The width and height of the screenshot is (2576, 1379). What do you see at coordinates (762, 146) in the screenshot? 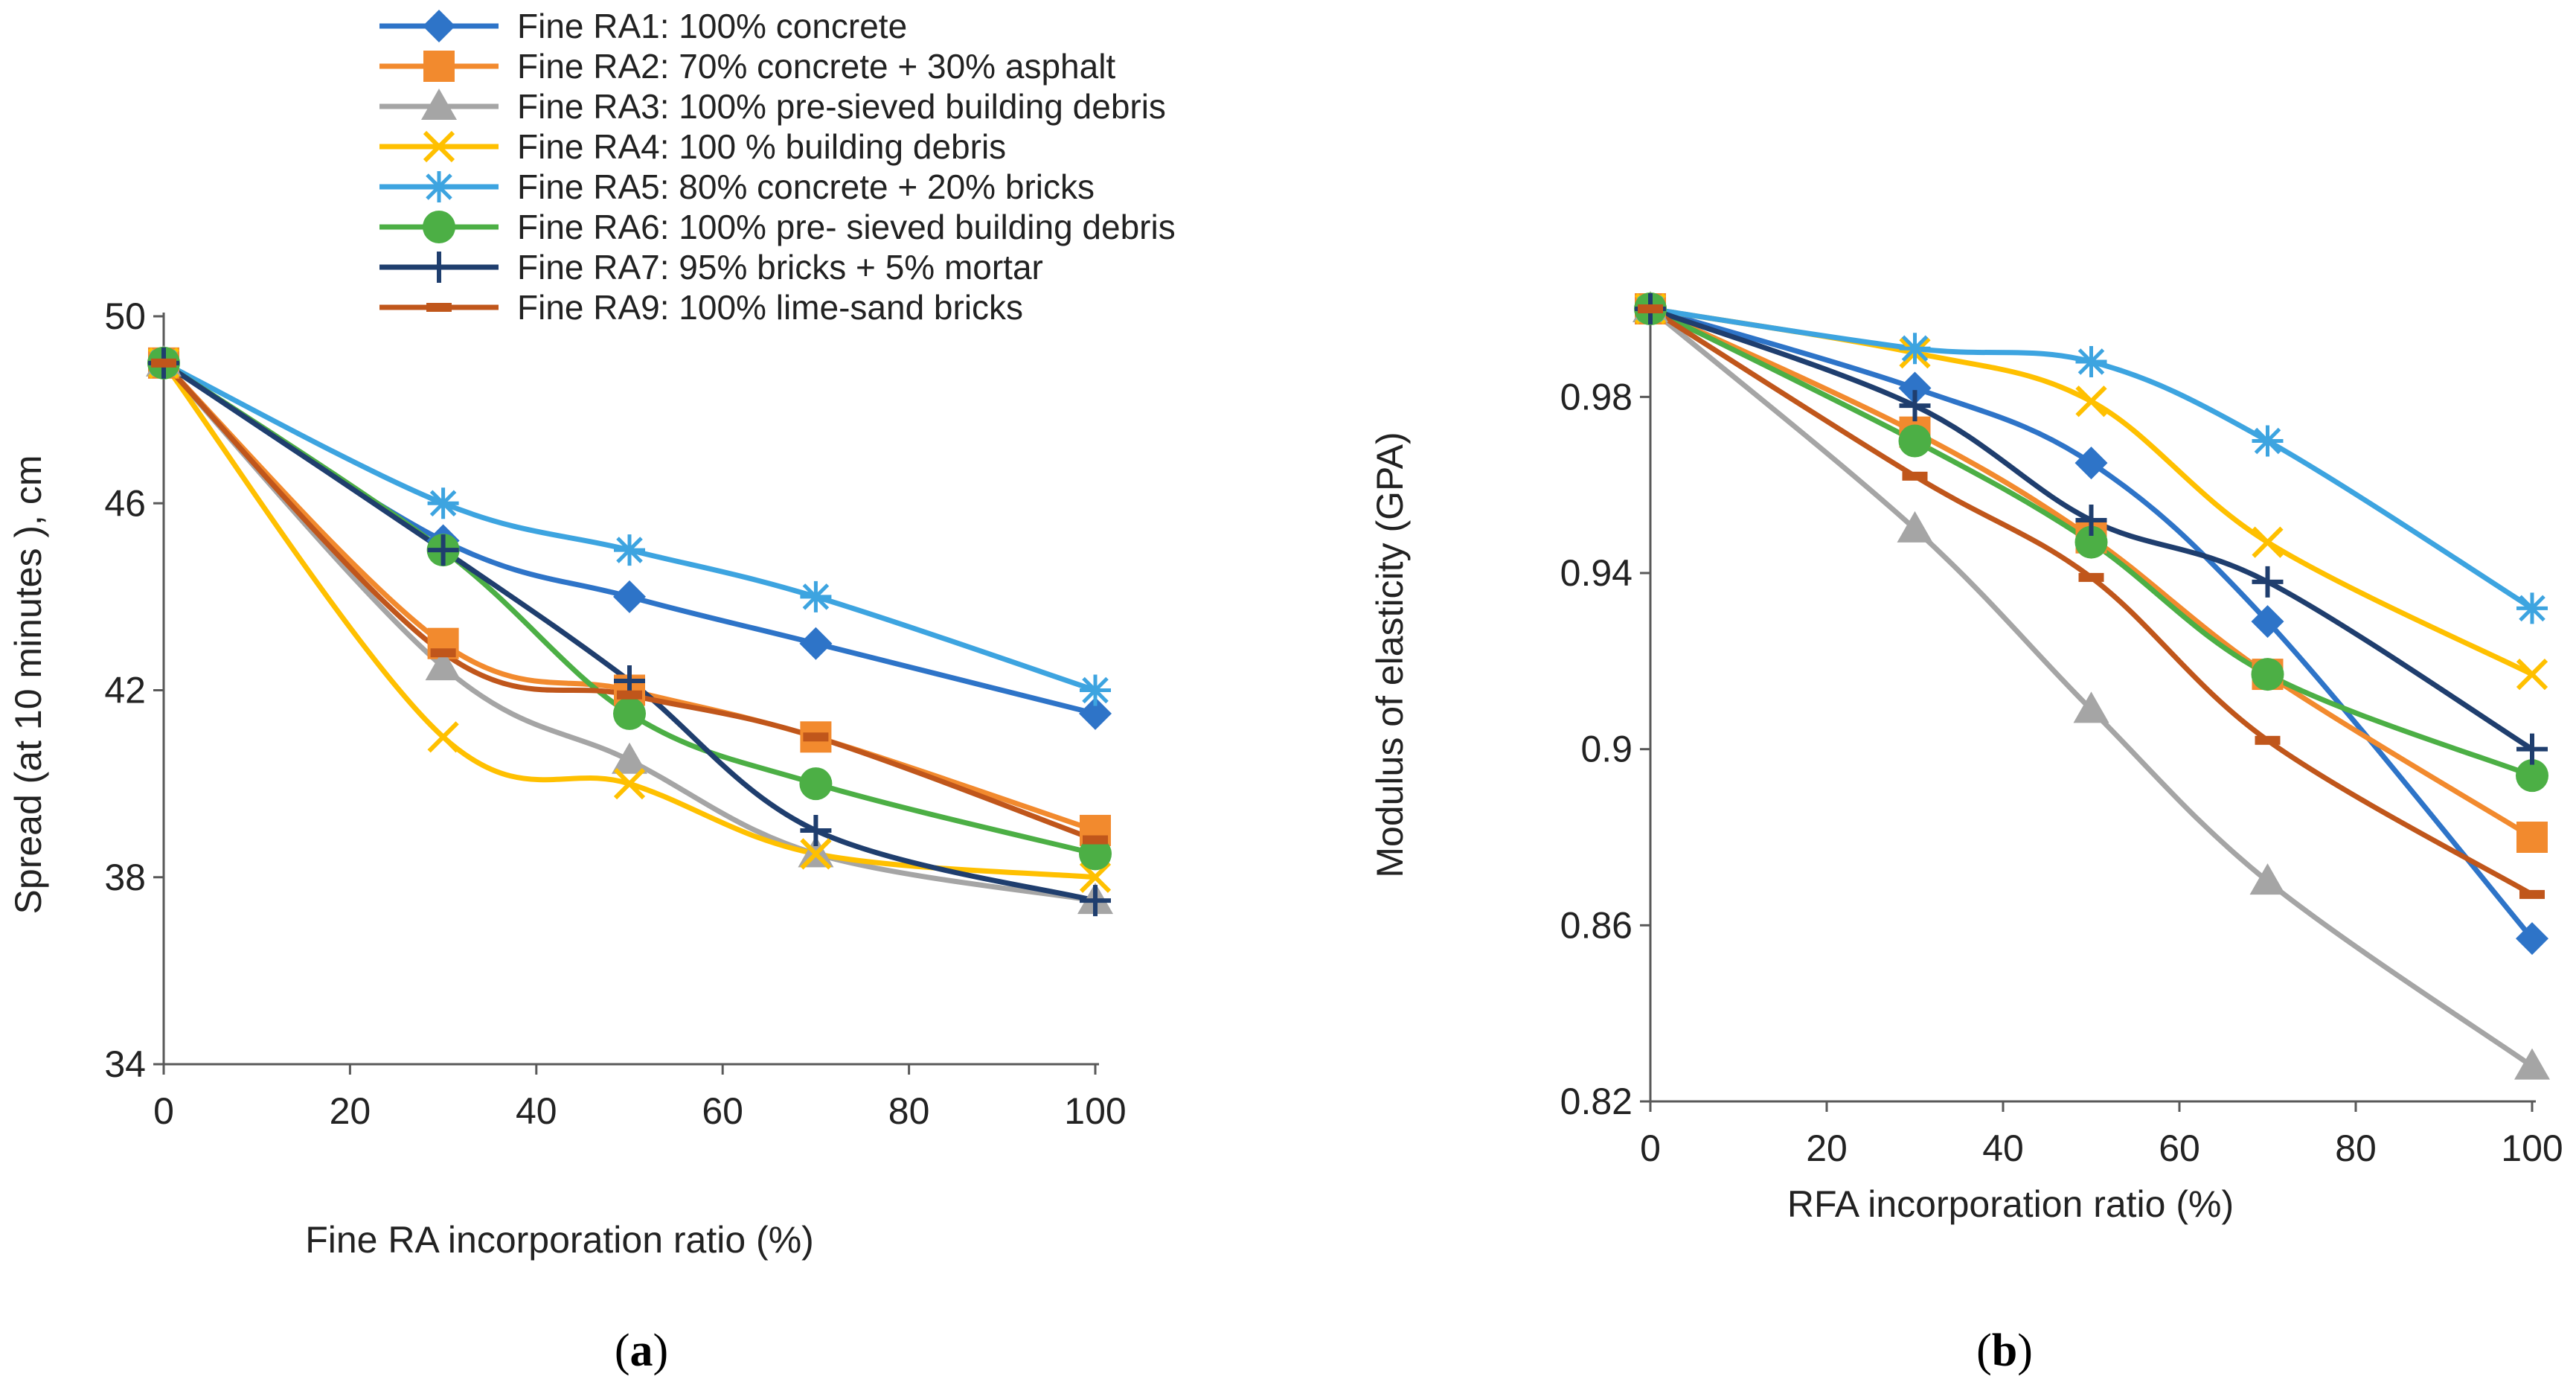
I see `legend-label-4: Fine RA4: 100 % building debris` at bounding box center [762, 146].